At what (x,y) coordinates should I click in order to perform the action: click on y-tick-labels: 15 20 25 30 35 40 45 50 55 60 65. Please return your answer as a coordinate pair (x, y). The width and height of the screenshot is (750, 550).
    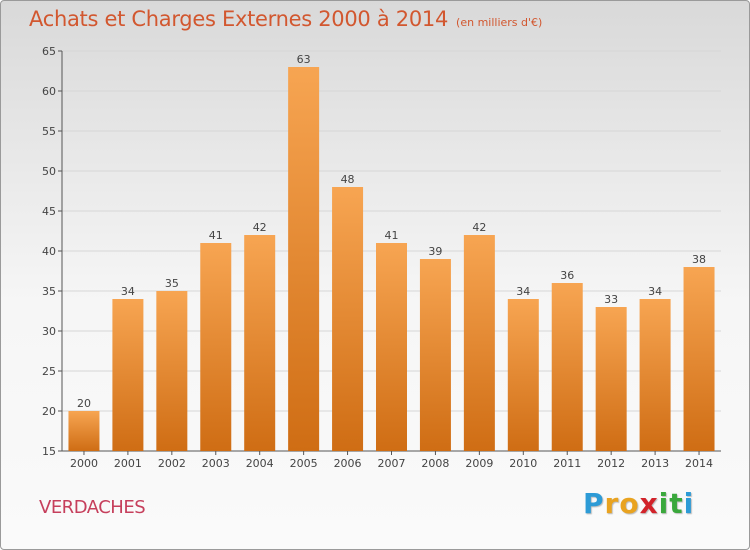
    Looking at the image, I should click on (49, 251).